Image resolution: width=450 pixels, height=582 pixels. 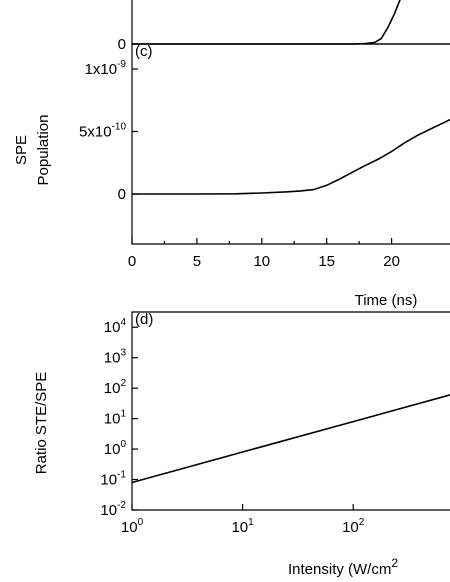 What do you see at coordinates (123, 322) in the screenshot?
I see `y-tick-label-exponent: 4` at bounding box center [123, 322].